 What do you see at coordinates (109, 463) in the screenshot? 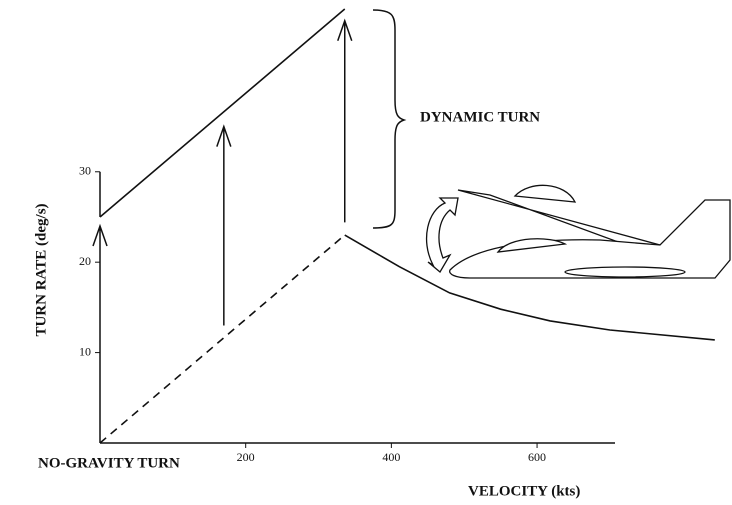
I see `annotation: NO-GRAVITY TURN` at bounding box center [109, 463].